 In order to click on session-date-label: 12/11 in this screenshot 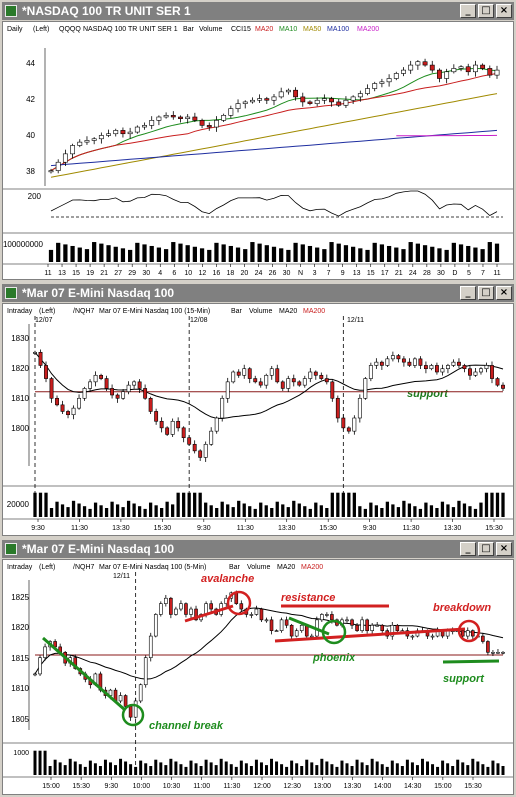, I will do `click(355, 320)`.